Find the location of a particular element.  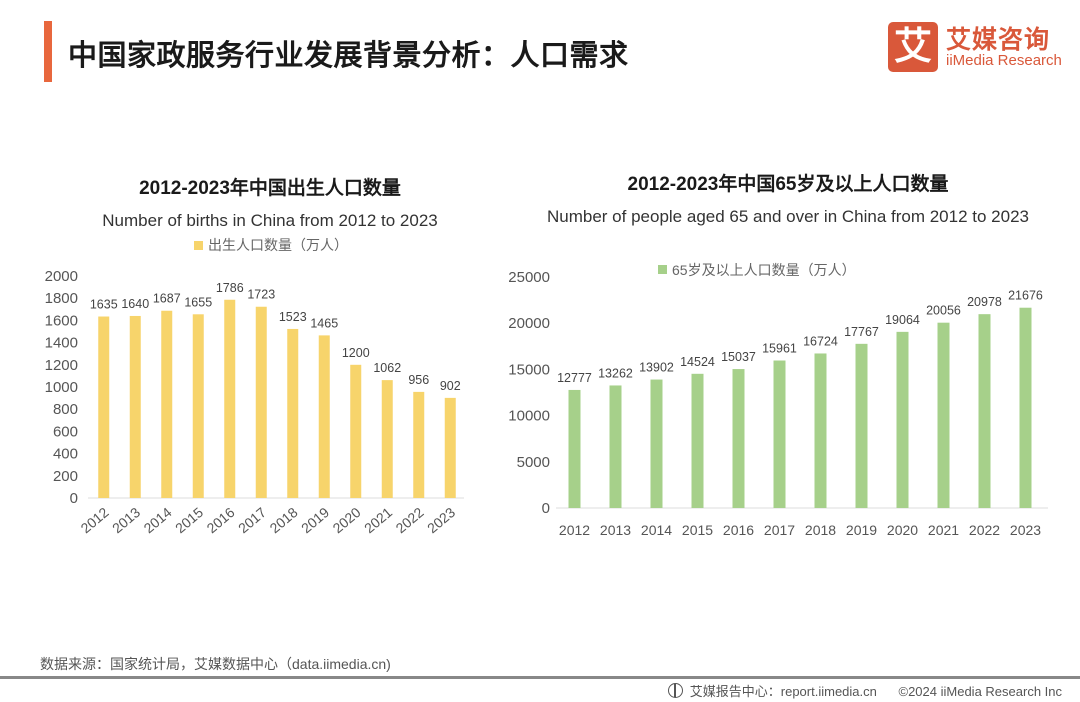

elderly-data-label: 13262 is located at coordinates (615, 373).